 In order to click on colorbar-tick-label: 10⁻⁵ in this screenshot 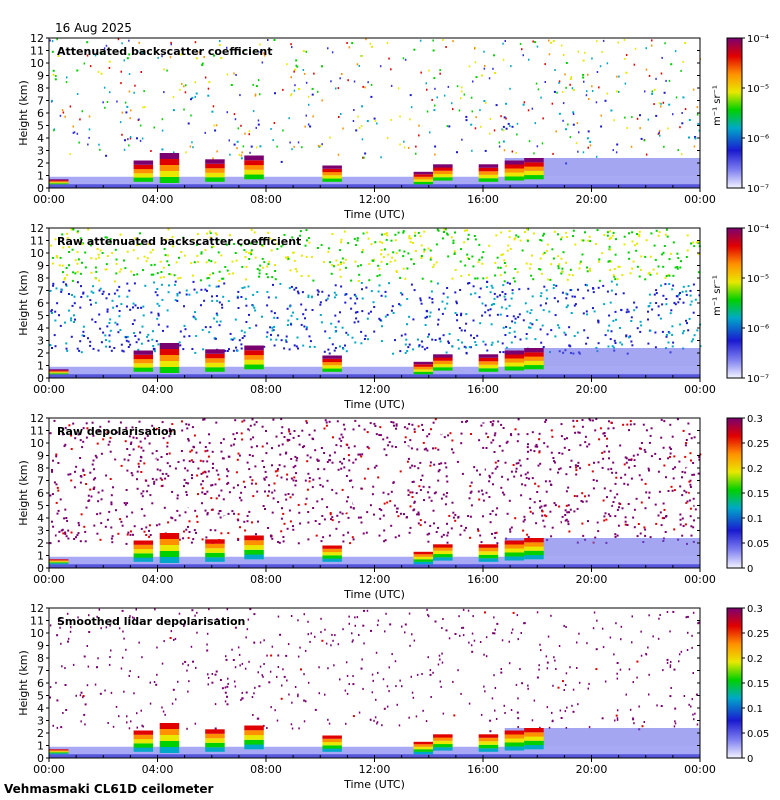, I will do `click(758, 89)`.